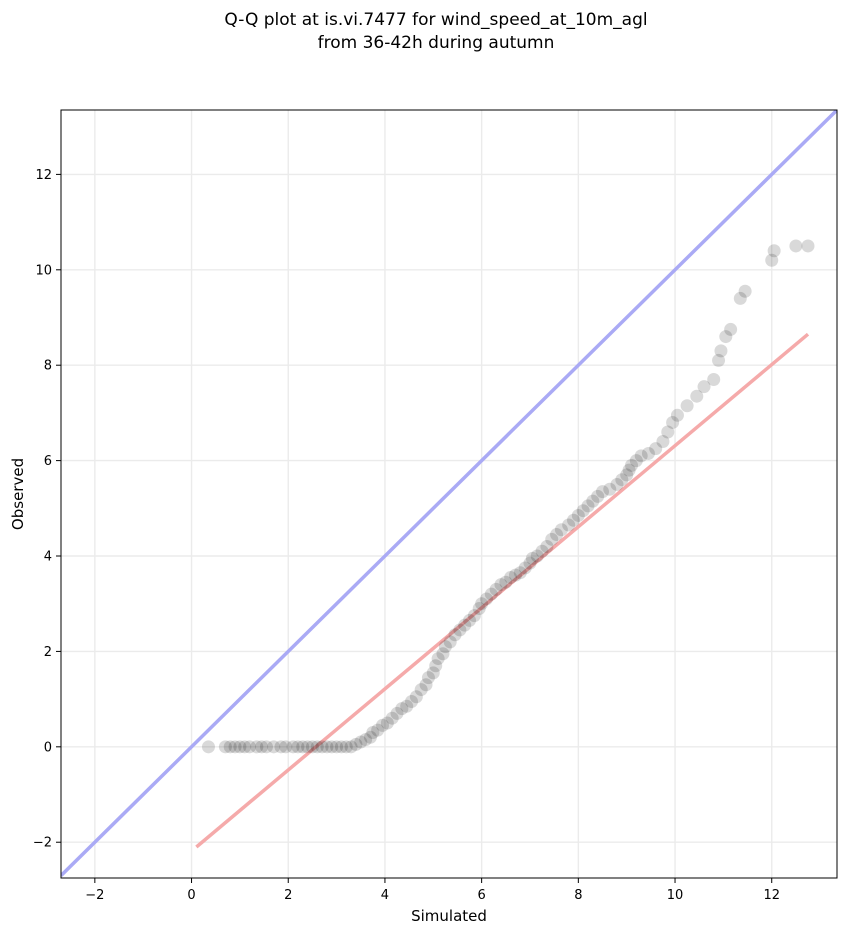 This screenshot has height=934, width=845. Describe the element at coordinates (48, 366) in the screenshot. I see `y-tick-label: 8` at that location.